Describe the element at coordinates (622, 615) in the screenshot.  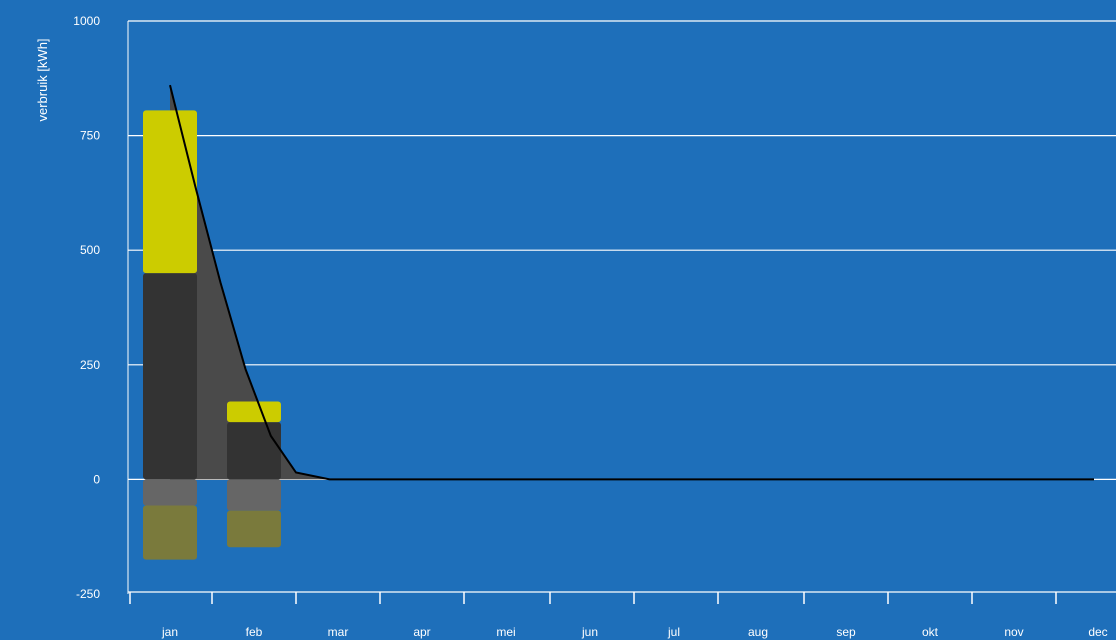
I see `x-axis: jan feb mar apr mei jun jul aug sep okt nov dec` at that location.